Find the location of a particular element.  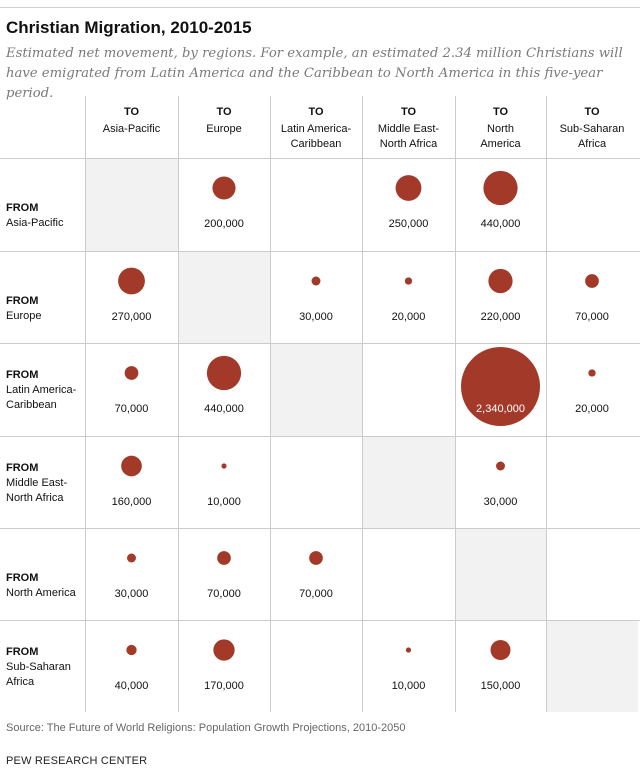

bubble-r2-c5 is located at coordinates (592, 373).